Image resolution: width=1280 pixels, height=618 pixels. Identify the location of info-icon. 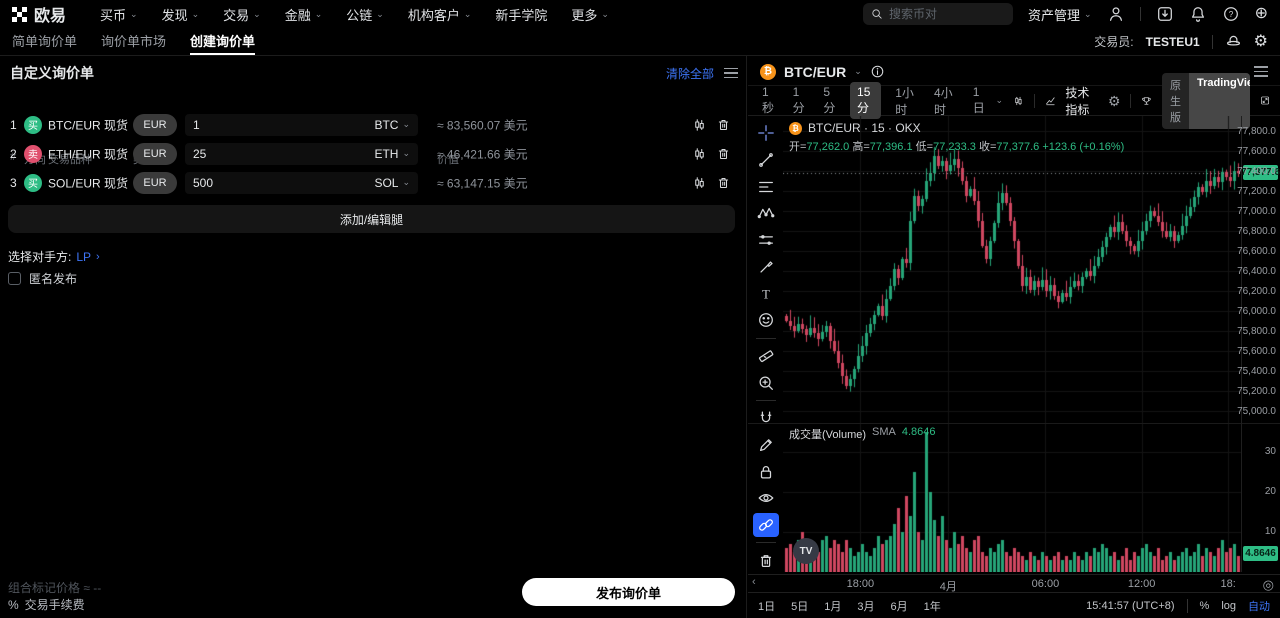
(877, 71).